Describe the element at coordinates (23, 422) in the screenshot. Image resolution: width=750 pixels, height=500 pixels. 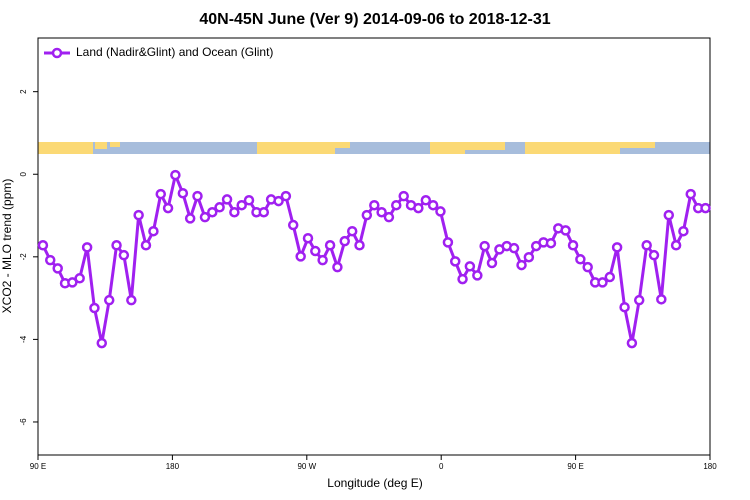
I see `y-tick-label: -6` at that location.